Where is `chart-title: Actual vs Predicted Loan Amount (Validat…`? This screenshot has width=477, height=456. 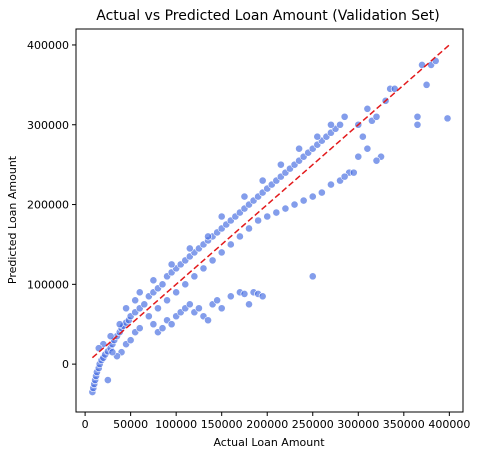 chart-title: Actual vs Predicted Loan Amount (Validat… is located at coordinates (268, 16).